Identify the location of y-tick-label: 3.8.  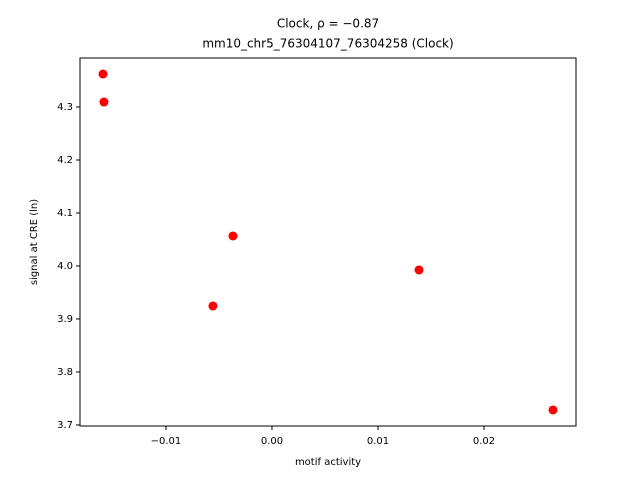
(65, 372).